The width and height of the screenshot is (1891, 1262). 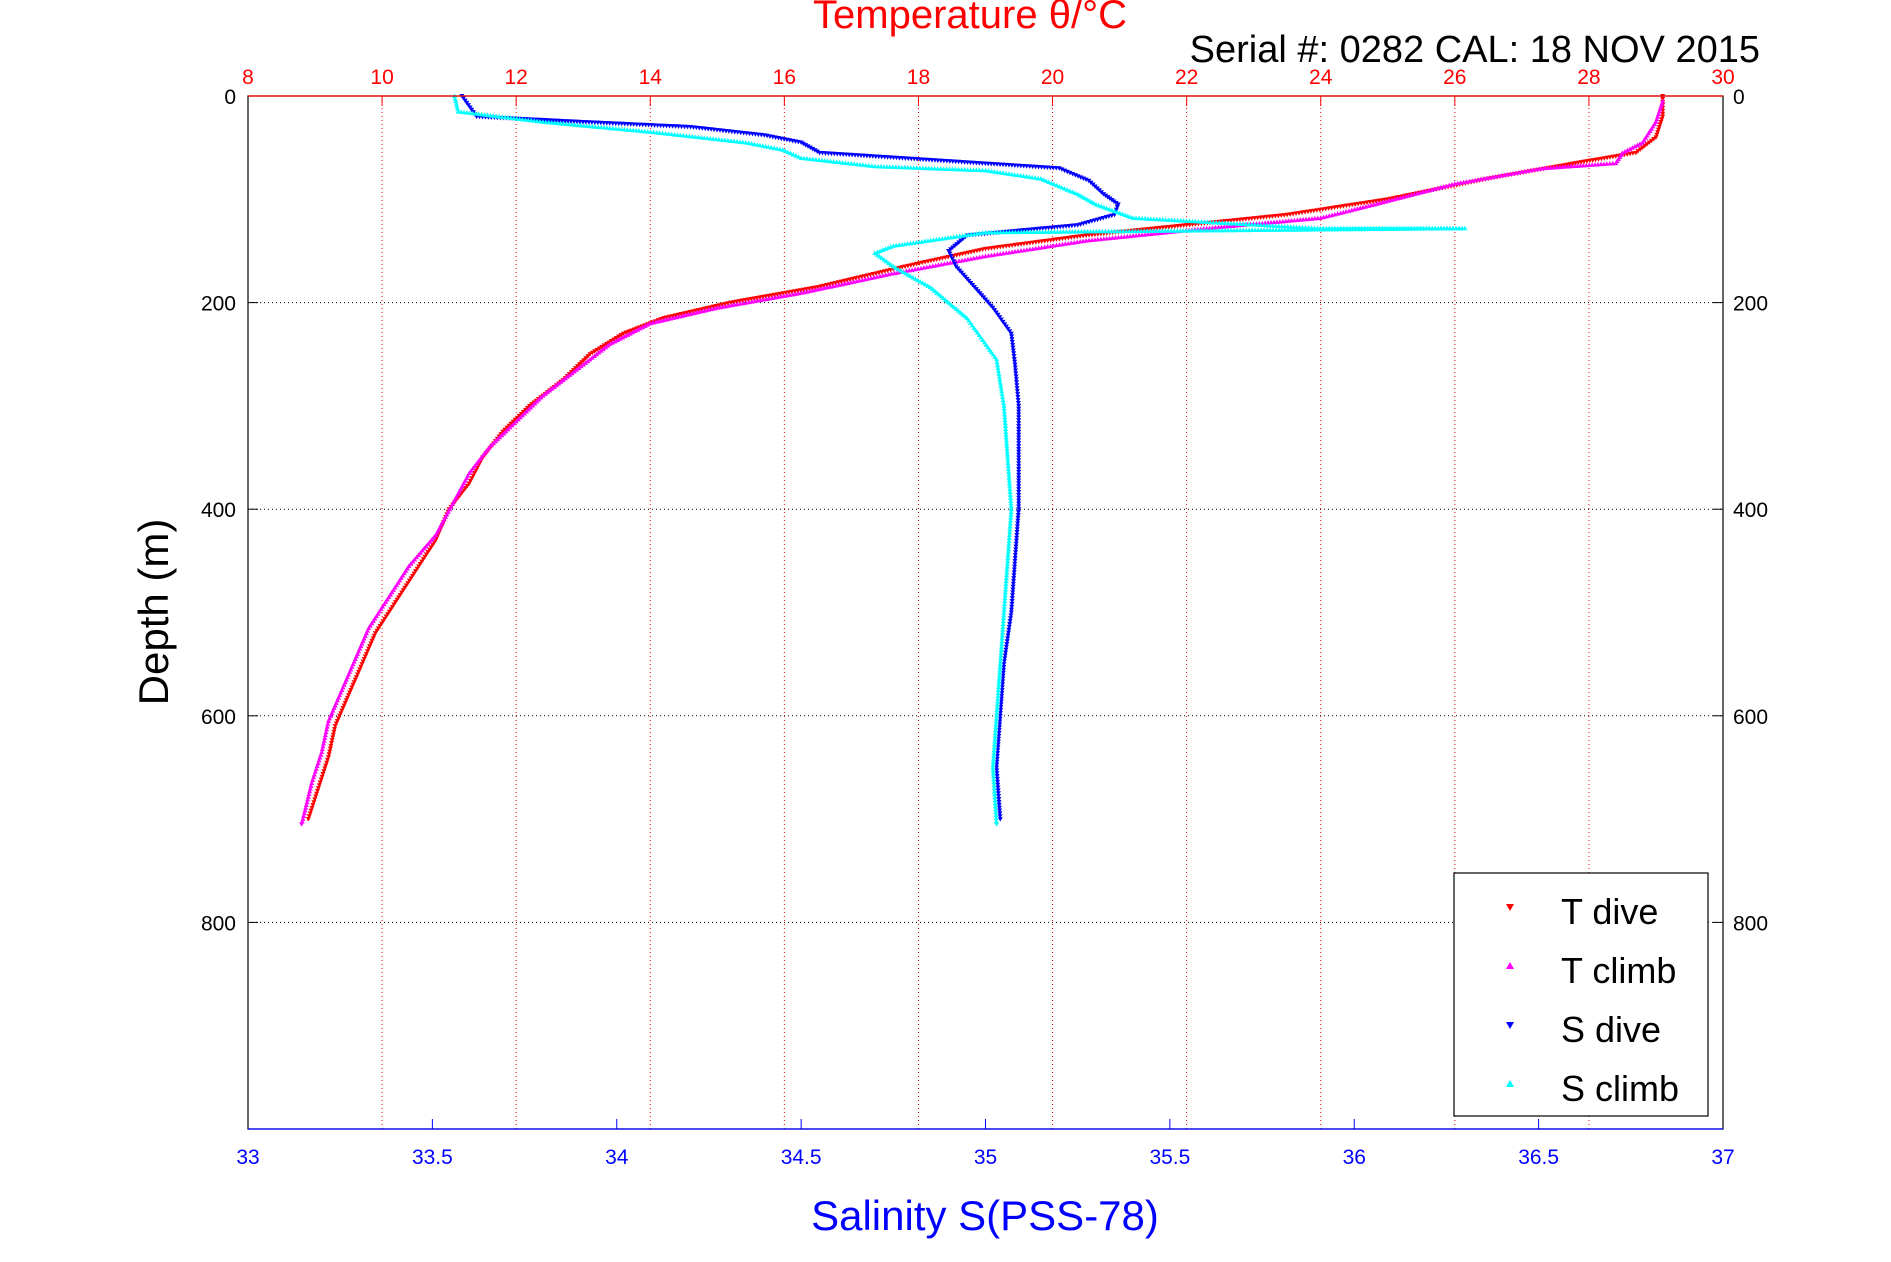 I want to click on x-bottom-tick-label: 35.5, so click(x=1169, y=1157).